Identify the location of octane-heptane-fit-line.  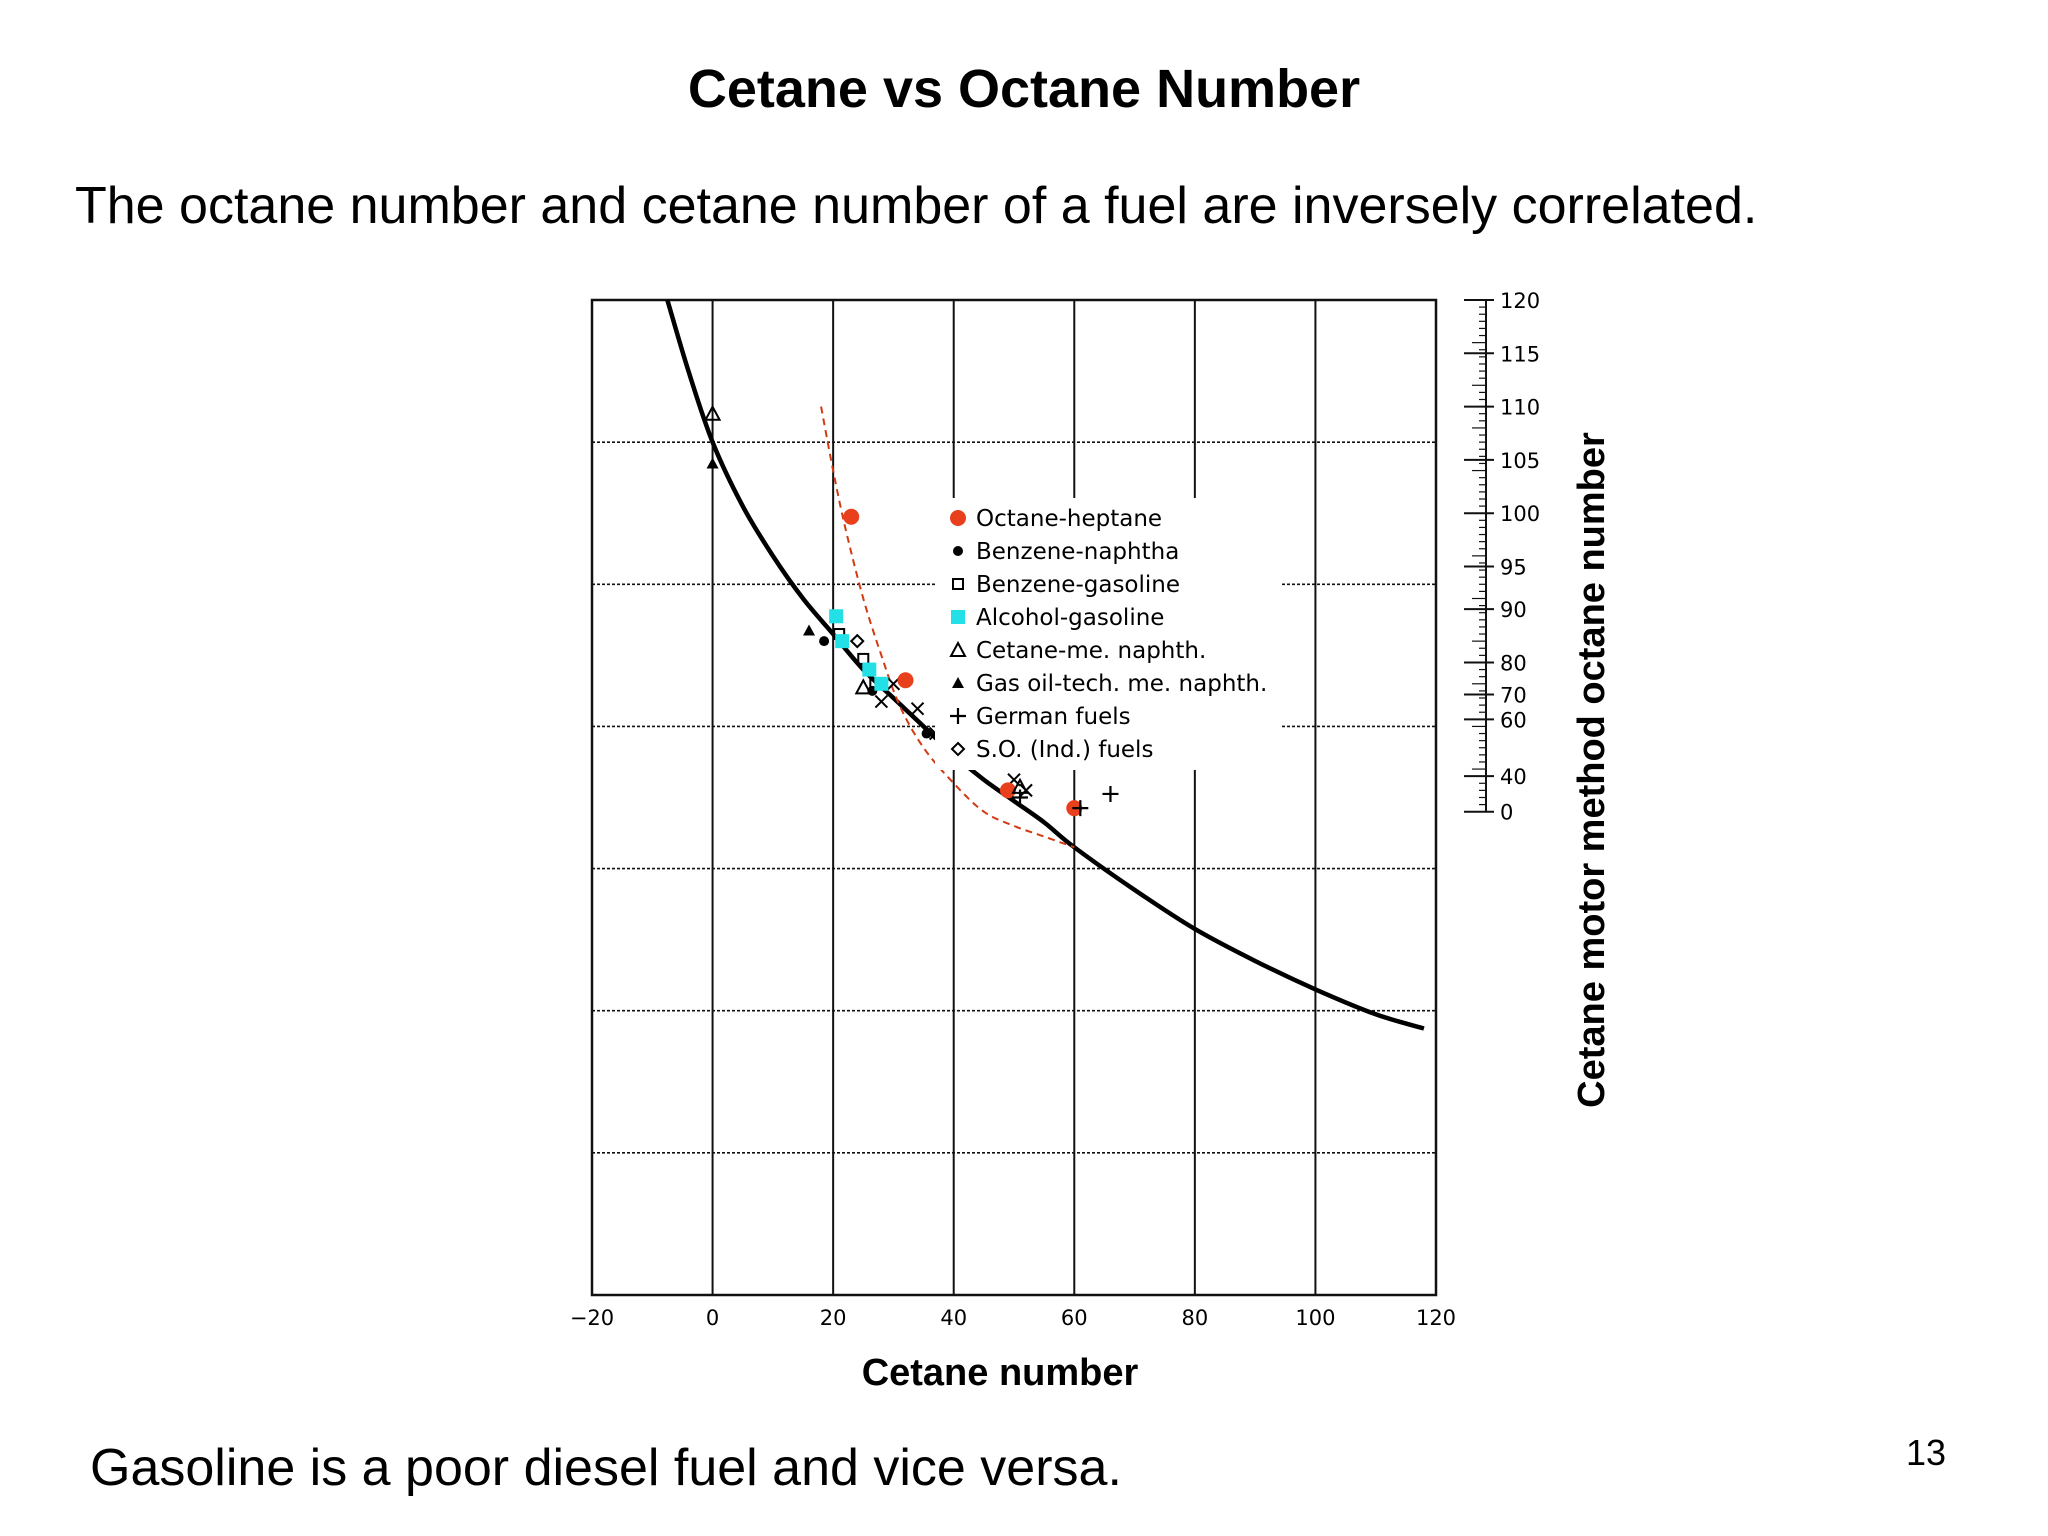
(947, 627).